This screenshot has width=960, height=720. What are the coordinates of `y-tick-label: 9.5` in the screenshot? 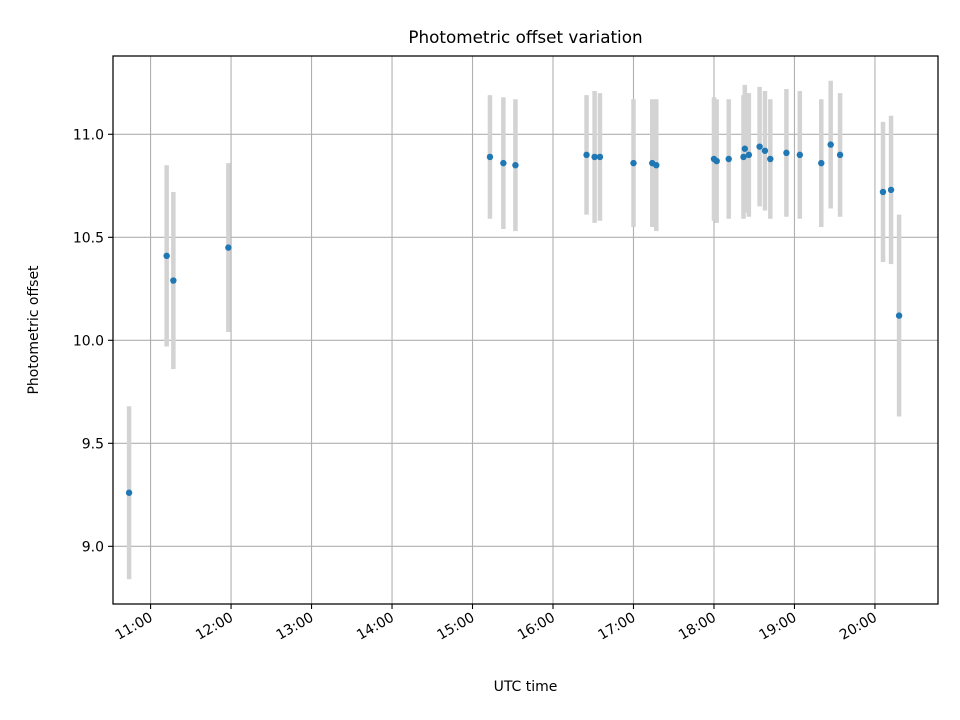 It's located at (93, 444).